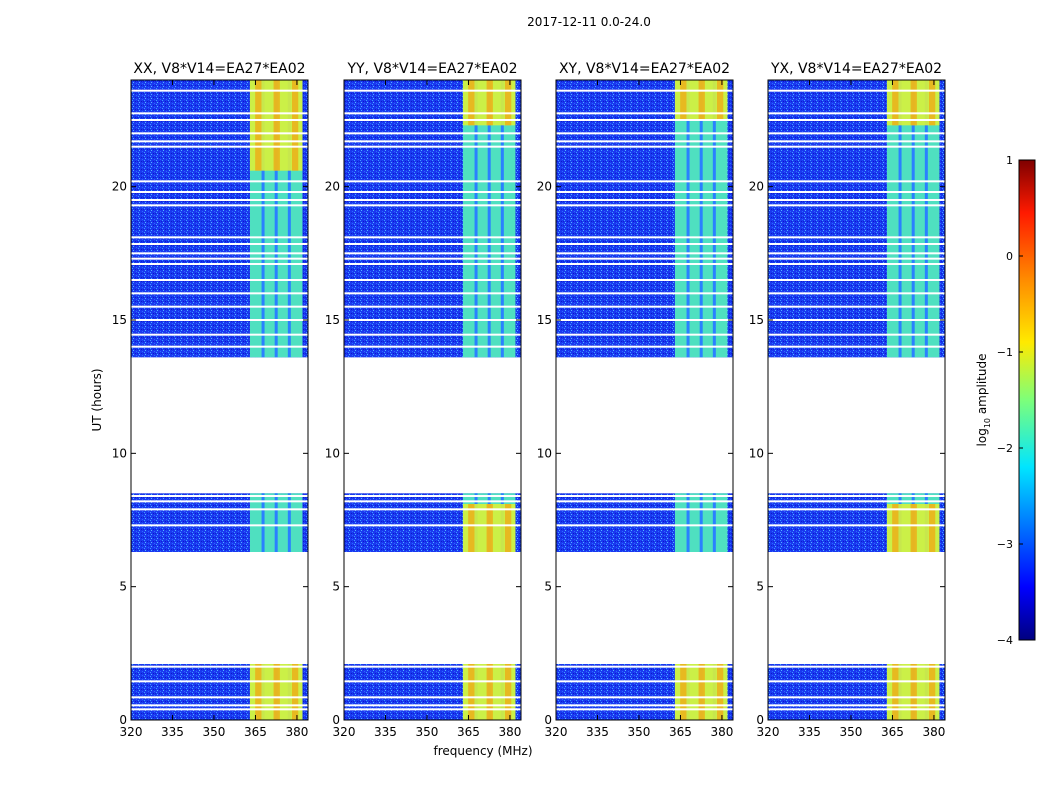  I want to click on panel-title: XX, V8*V14=EA27*EA02, so click(219, 69).